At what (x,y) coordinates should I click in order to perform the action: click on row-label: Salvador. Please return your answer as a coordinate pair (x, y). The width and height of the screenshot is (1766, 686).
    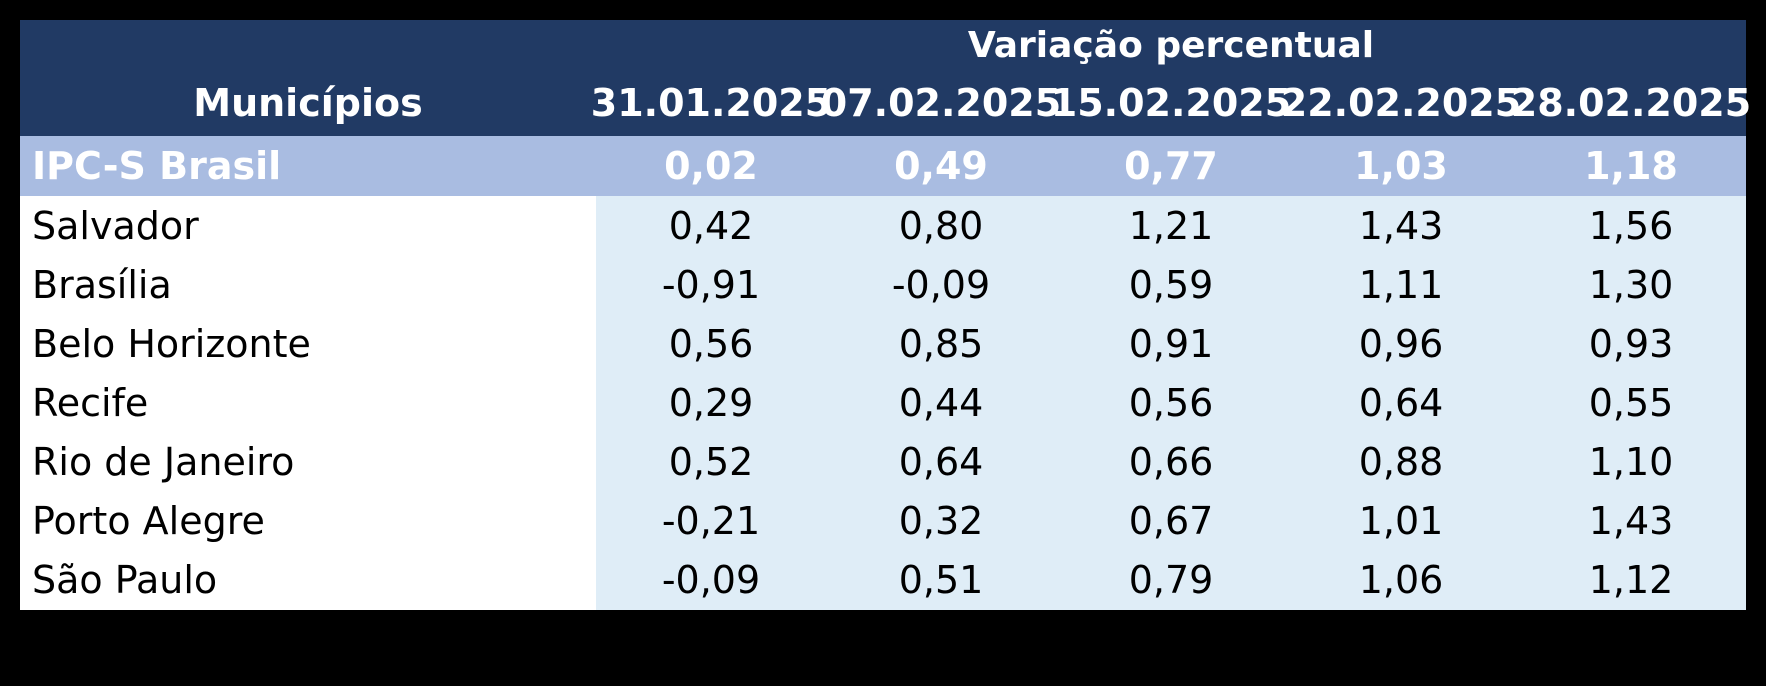
    Looking at the image, I should click on (308, 226).